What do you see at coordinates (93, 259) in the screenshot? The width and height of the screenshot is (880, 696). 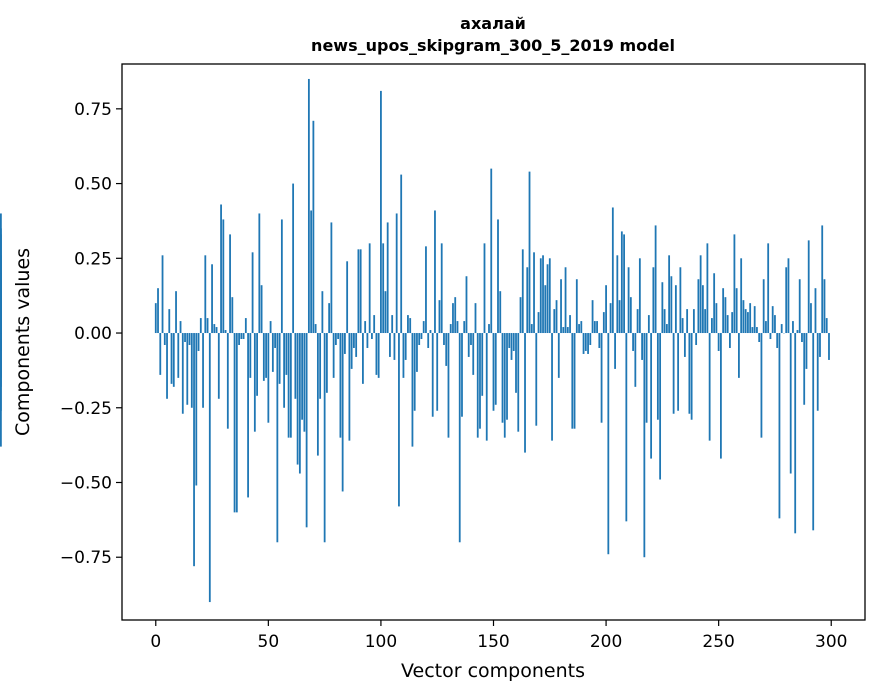 I see `y-tick-label: 0.25` at bounding box center [93, 259].